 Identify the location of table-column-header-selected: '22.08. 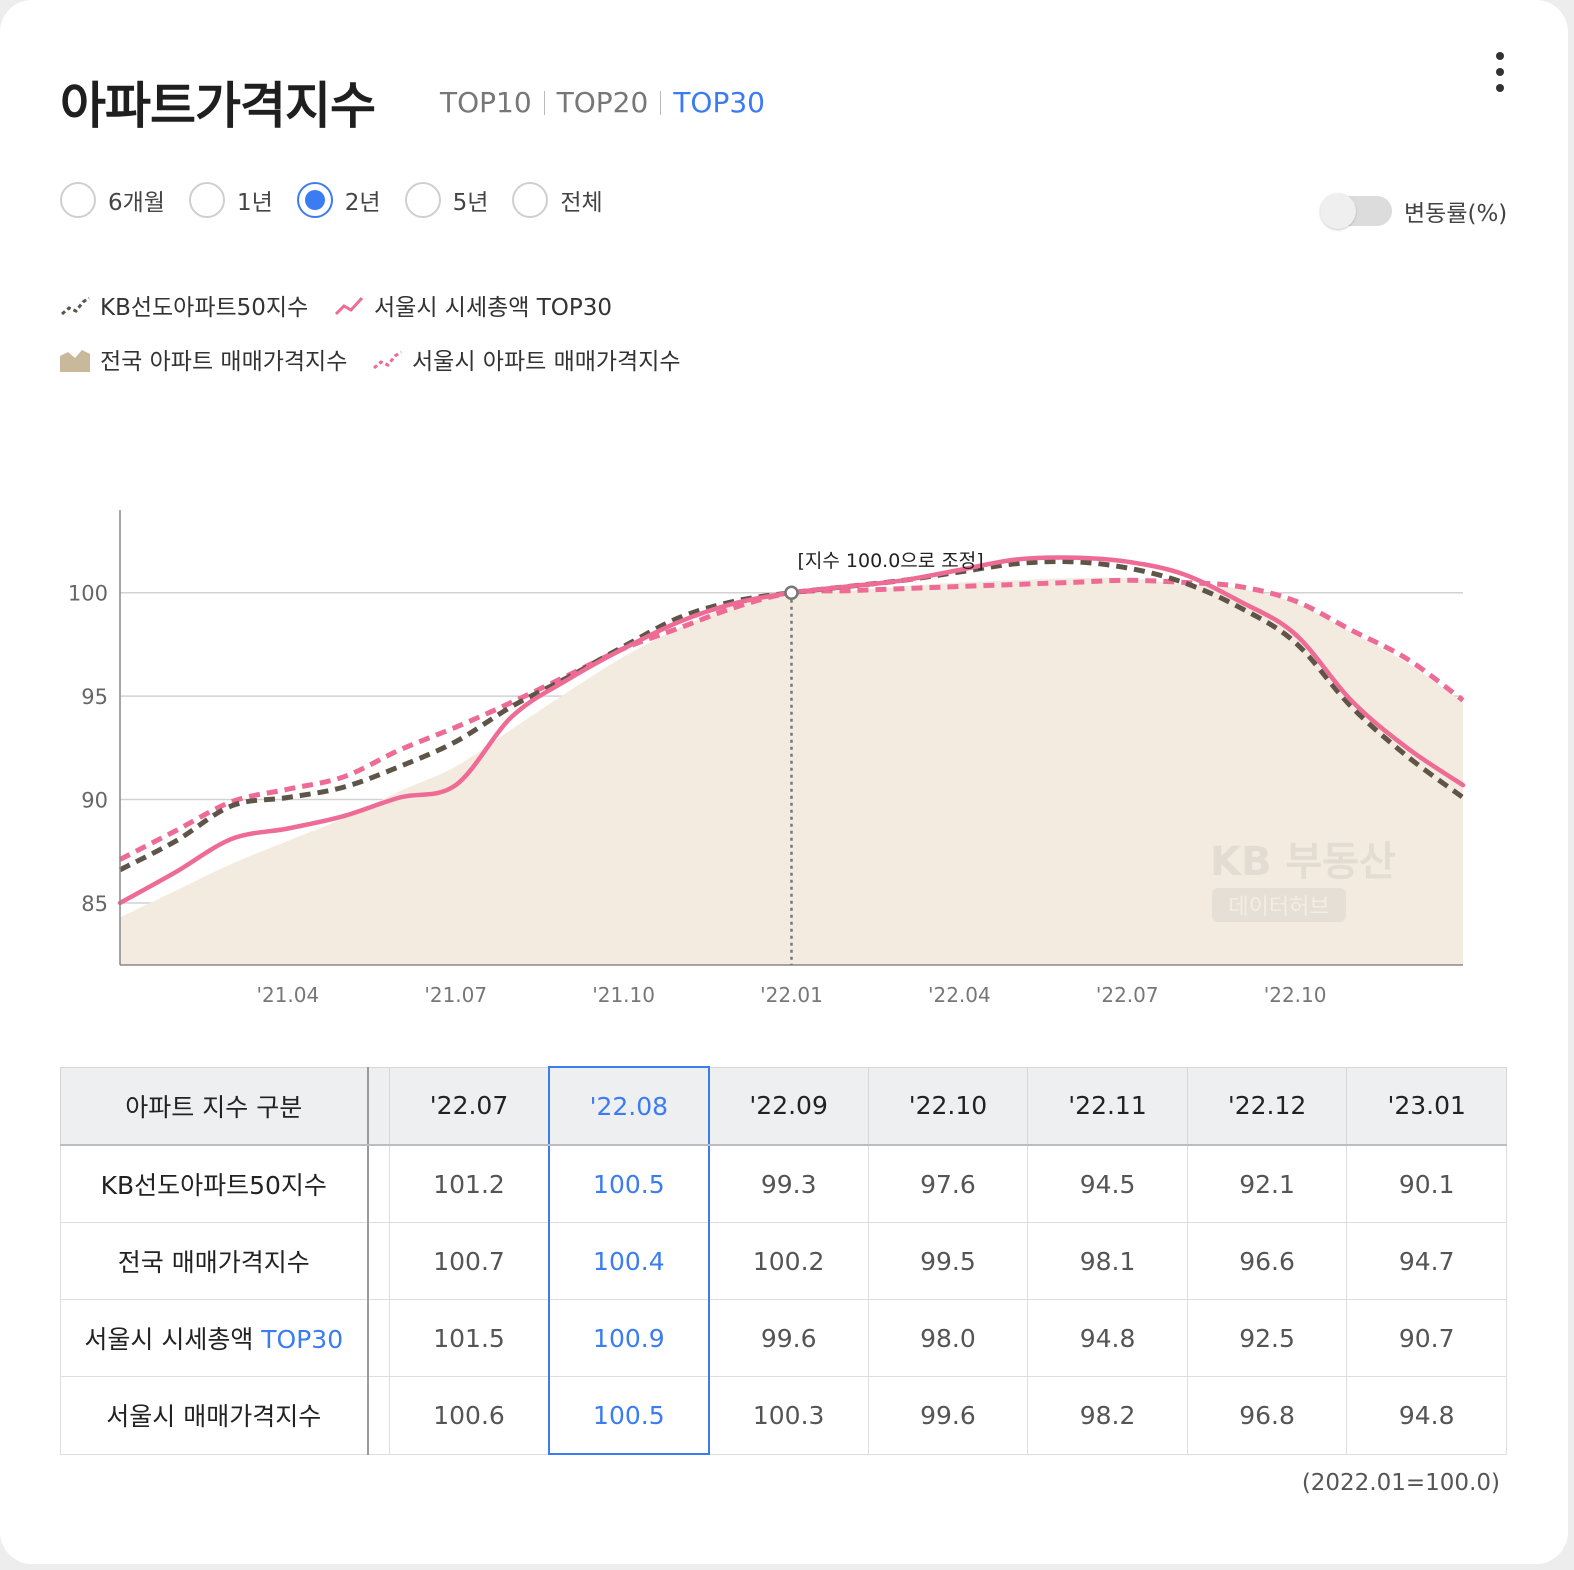
(629, 1106).